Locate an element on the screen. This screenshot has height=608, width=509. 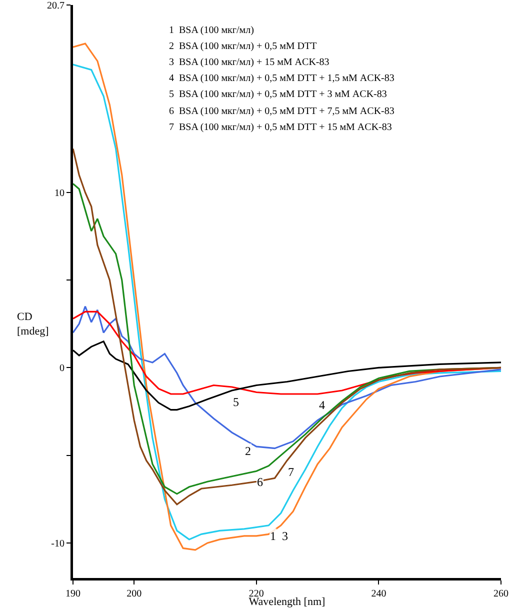
annotation: 2 is located at coordinates (248, 451).